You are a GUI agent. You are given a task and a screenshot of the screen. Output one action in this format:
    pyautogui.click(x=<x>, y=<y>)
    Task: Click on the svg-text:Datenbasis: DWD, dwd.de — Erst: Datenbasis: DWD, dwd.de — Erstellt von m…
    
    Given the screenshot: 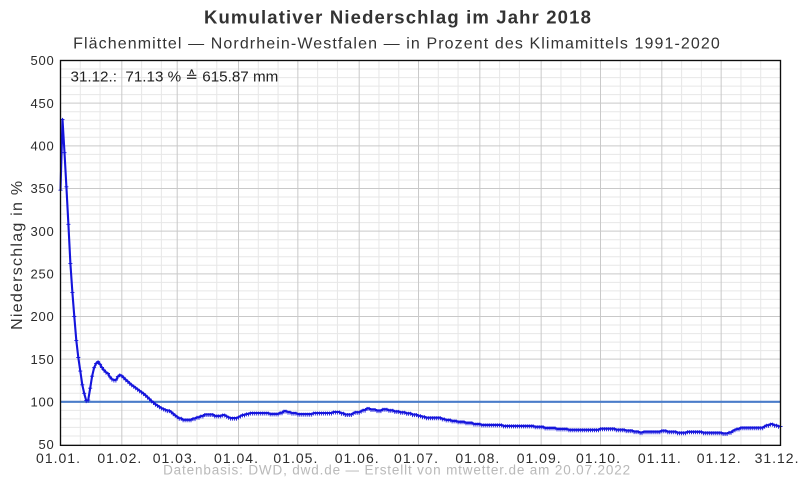 What is the action you would take?
    pyautogui.click(x=397, y=470)
    